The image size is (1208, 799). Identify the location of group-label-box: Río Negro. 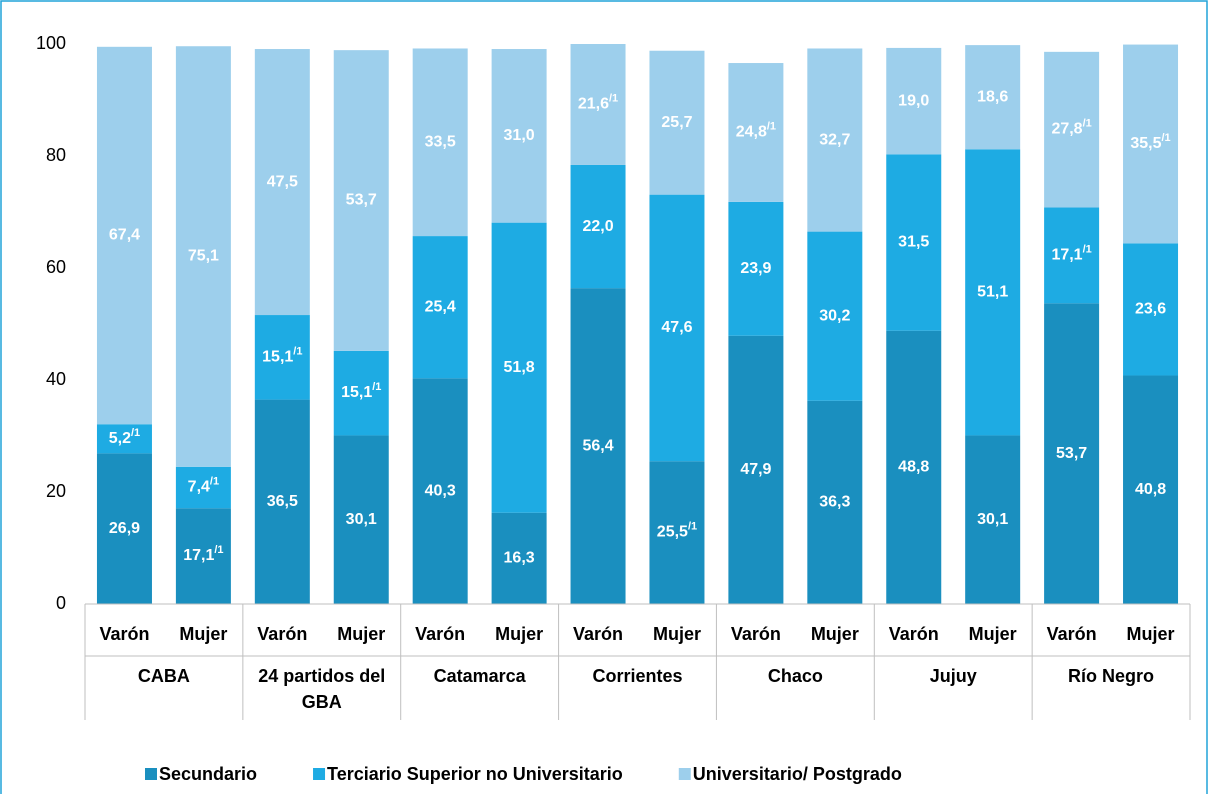
(1111, 676).